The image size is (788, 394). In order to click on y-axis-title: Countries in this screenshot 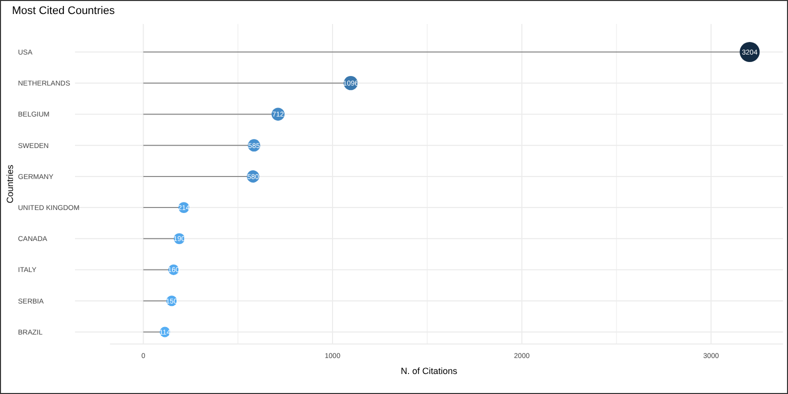, I will do `click(10, 184)`.